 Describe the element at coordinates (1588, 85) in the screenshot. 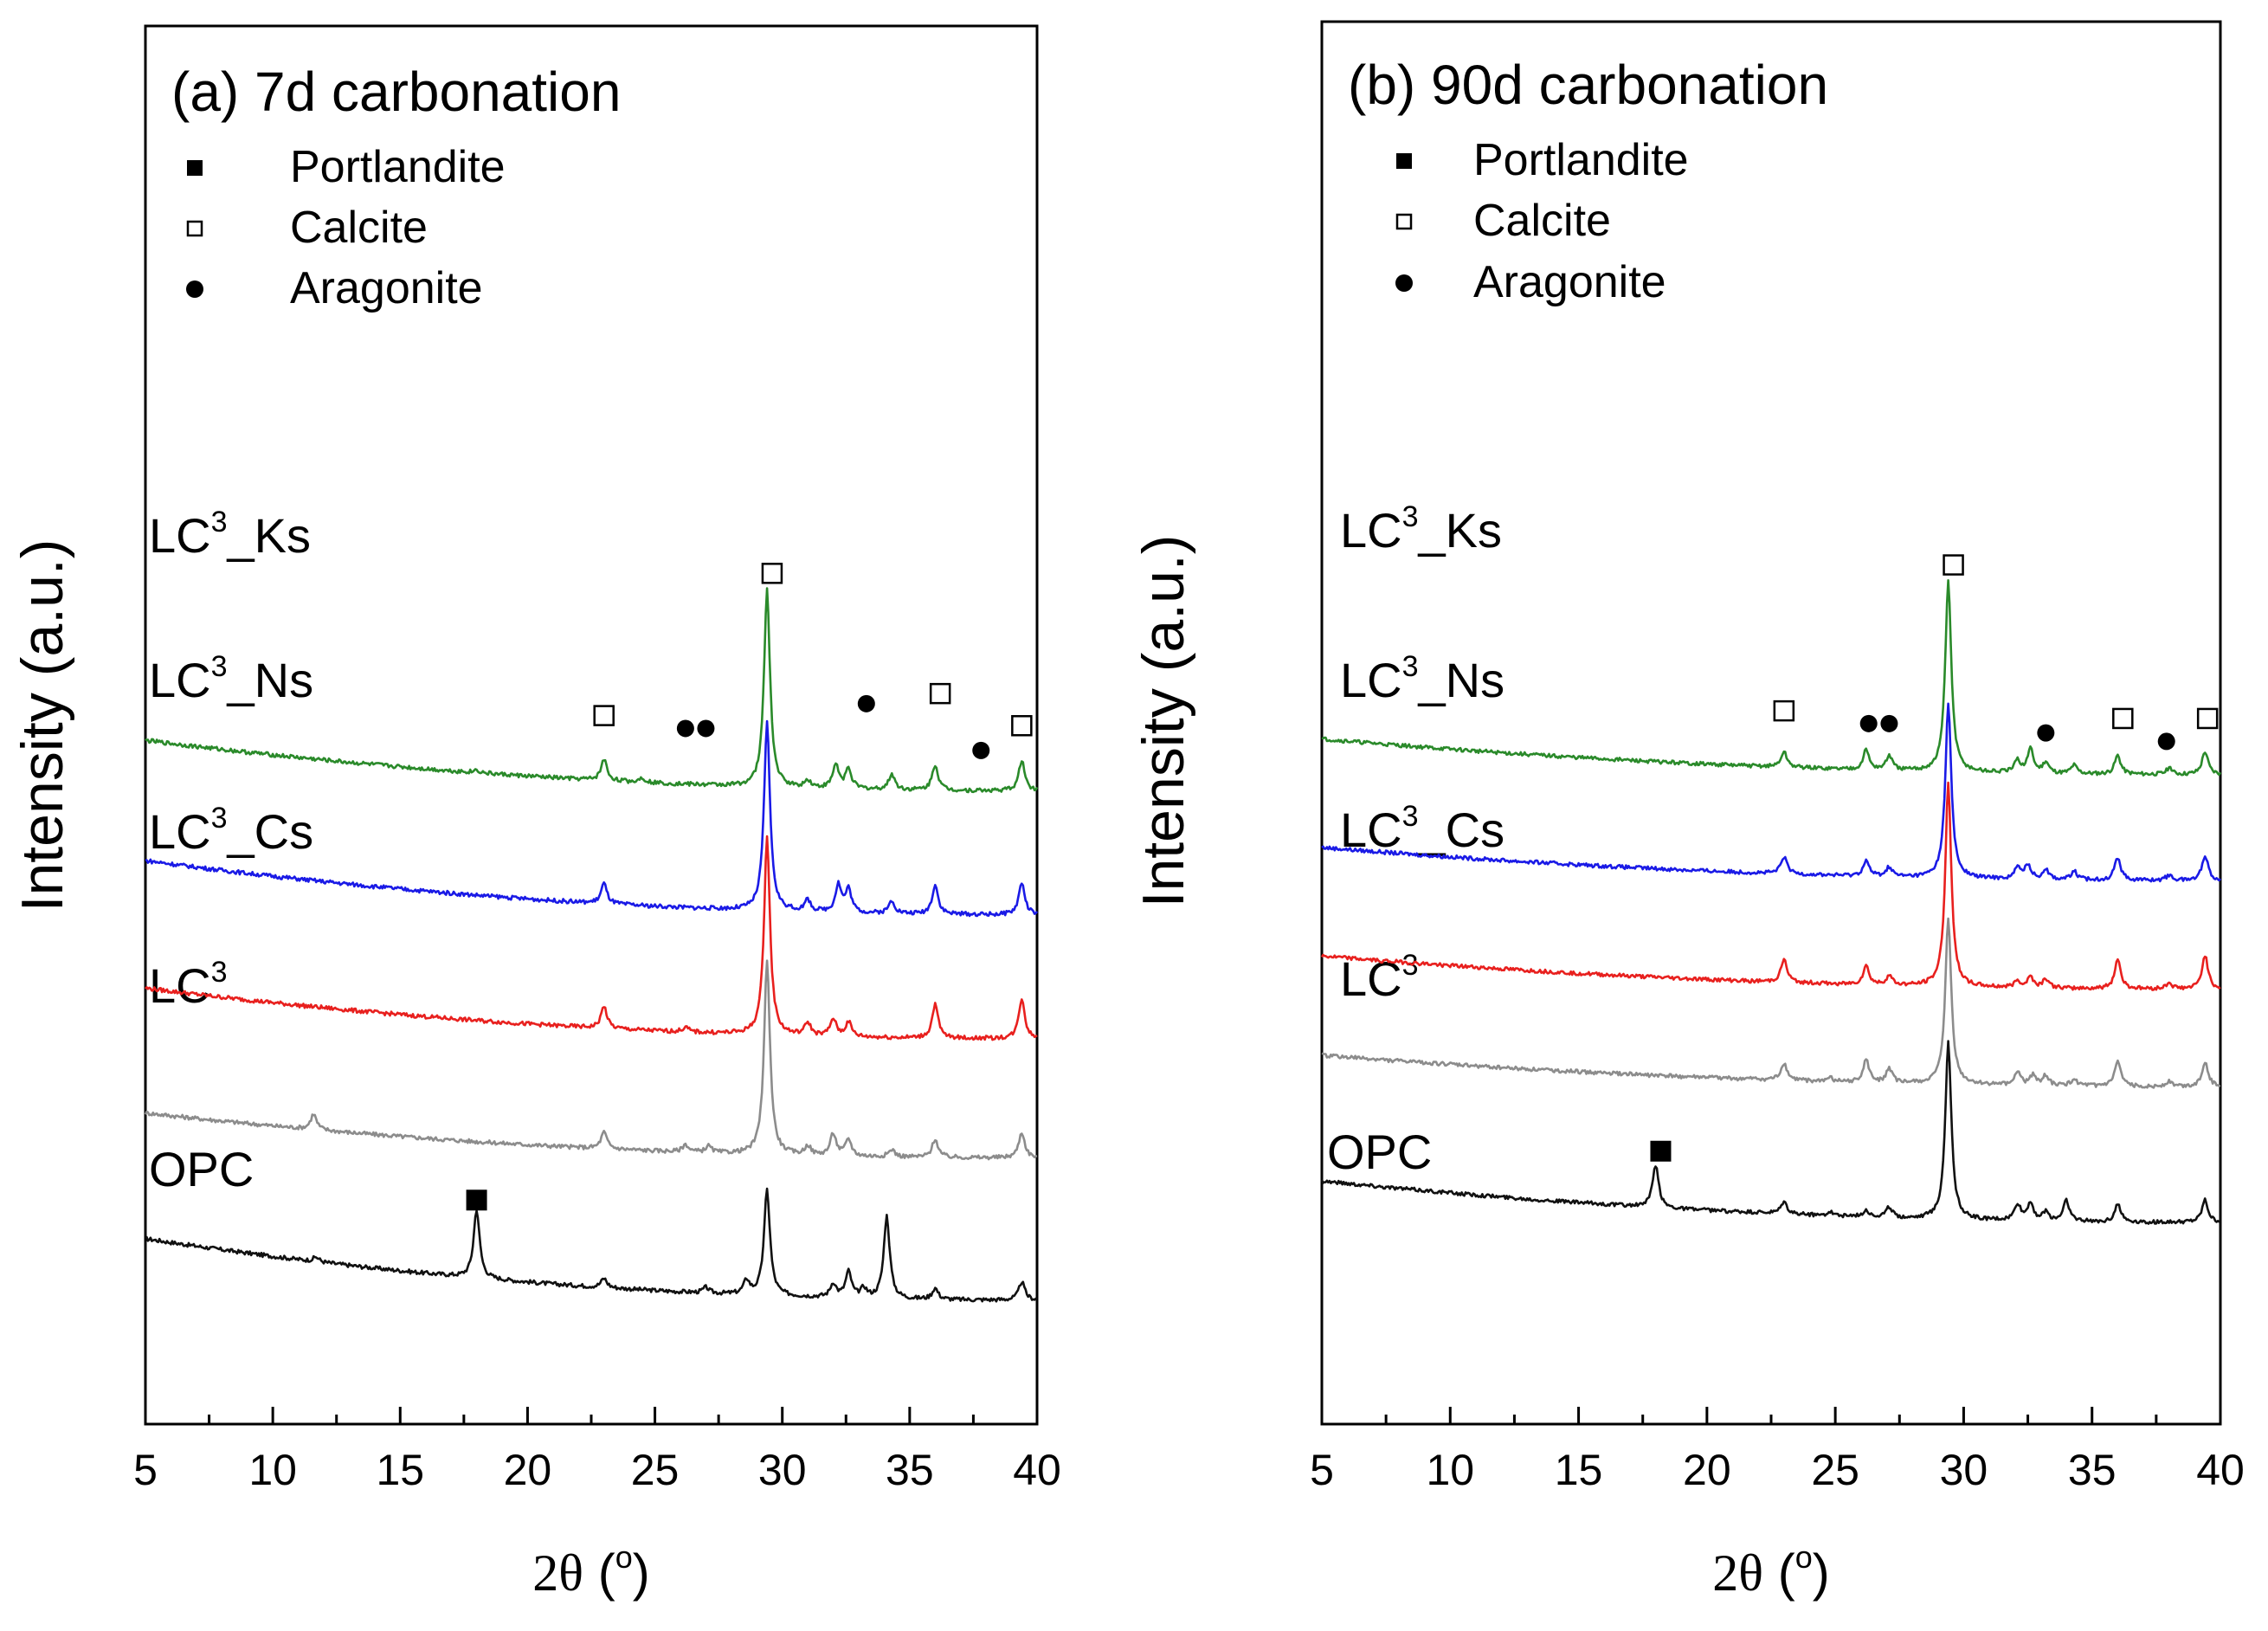

I see `panel-title: (b) 90d carbonation` at that location.